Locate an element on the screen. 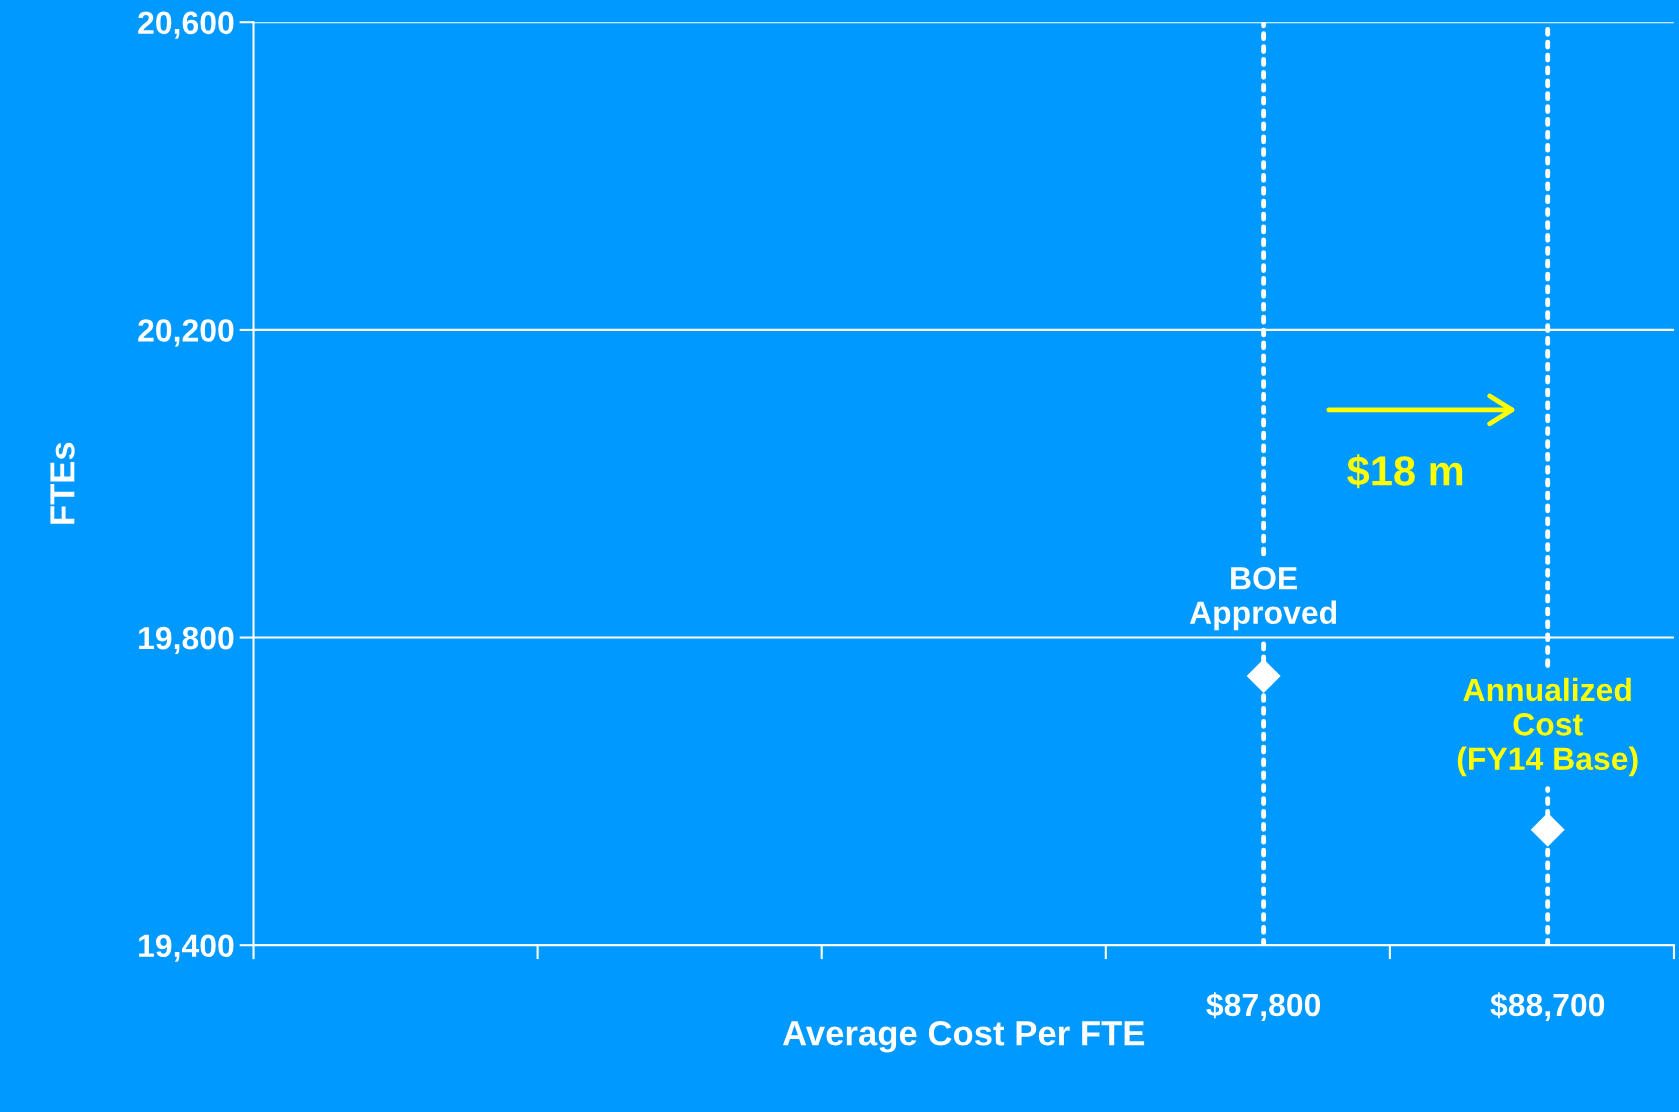 This screenshot has height=1112, width=1679. annotation: $18 m is located at coordinates (1405, 471).